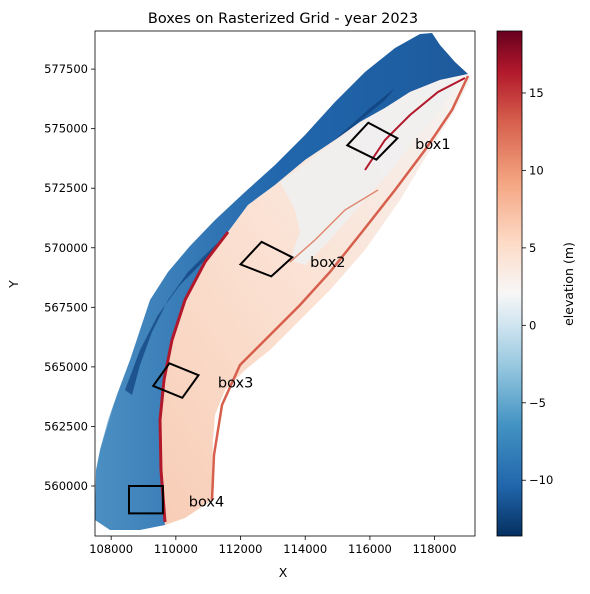  What do you see at coordinates (532, 248) in the screenshot?
I see `colorbar-tick-label: 5` at bounding box center [532, 248].